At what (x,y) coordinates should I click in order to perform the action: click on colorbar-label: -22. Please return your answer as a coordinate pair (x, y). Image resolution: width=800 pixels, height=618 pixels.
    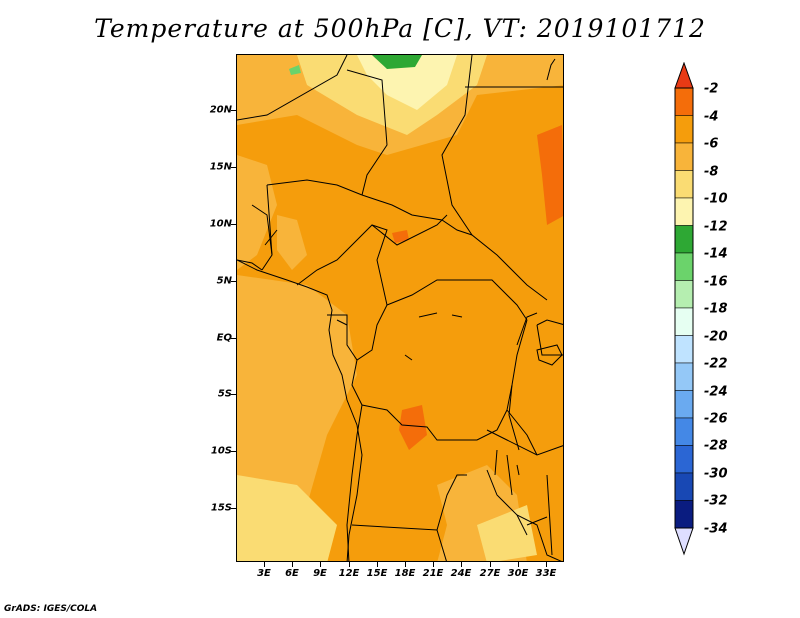
    Looking at the image, I should click on (716, 364).